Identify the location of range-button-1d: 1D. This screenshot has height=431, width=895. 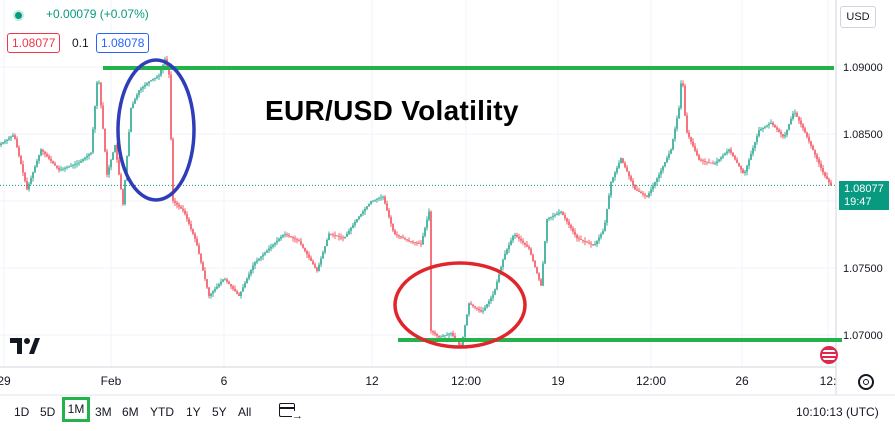
(22, 412).